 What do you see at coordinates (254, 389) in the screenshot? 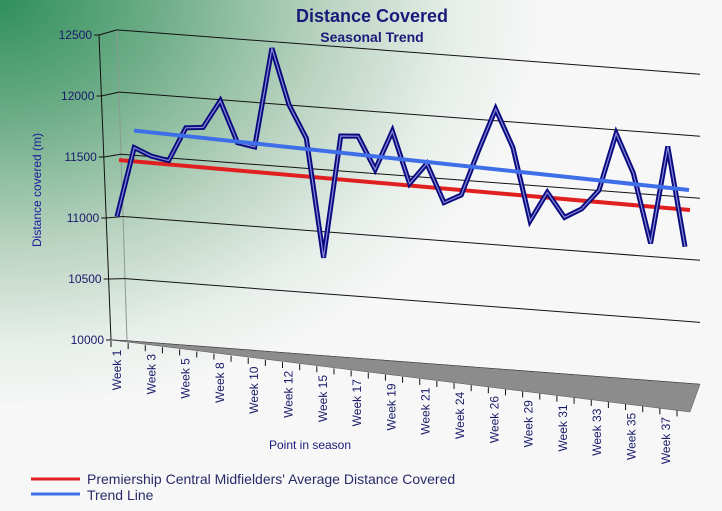
I see `x-tick-label: Week 10` at bounding box center [254, 389].